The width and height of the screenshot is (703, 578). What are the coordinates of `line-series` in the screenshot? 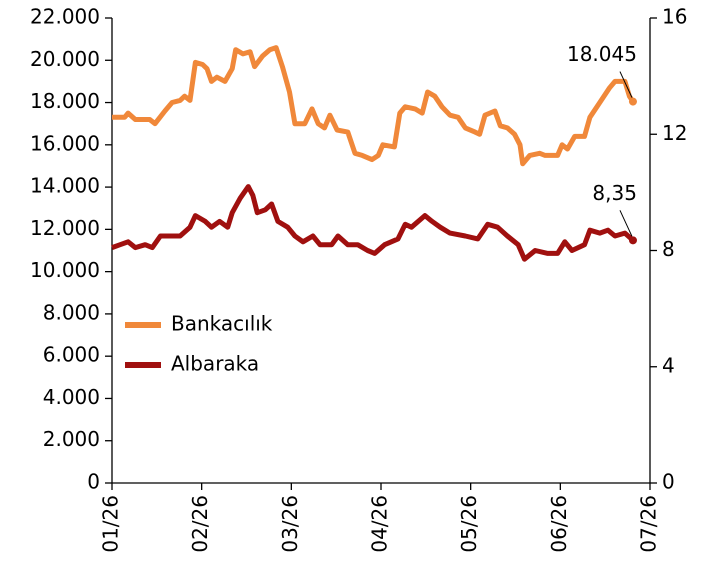 It's located at (373, 223).